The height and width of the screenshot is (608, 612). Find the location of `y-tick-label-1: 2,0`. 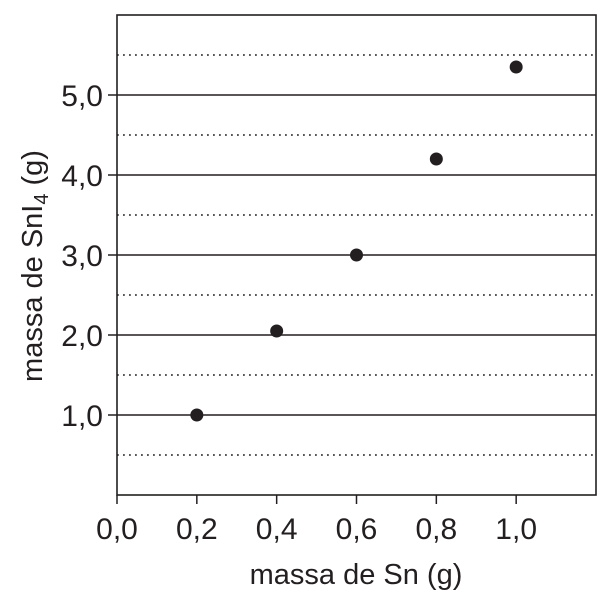

y-tick-label-1: 2,0 is located at coordinates (82, 336).